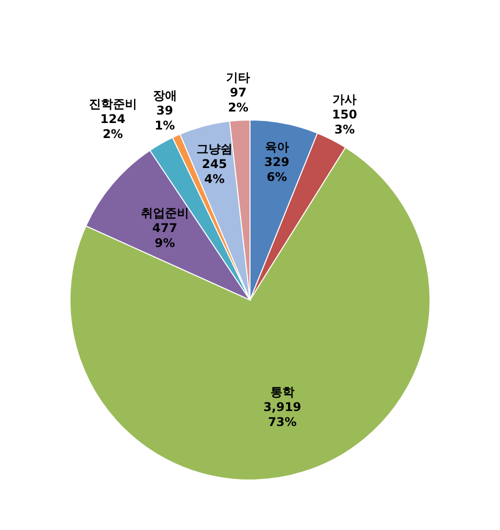 This screenshot has width=500, height=530. I want to click on slice-label: 장애, so click(164, 95).